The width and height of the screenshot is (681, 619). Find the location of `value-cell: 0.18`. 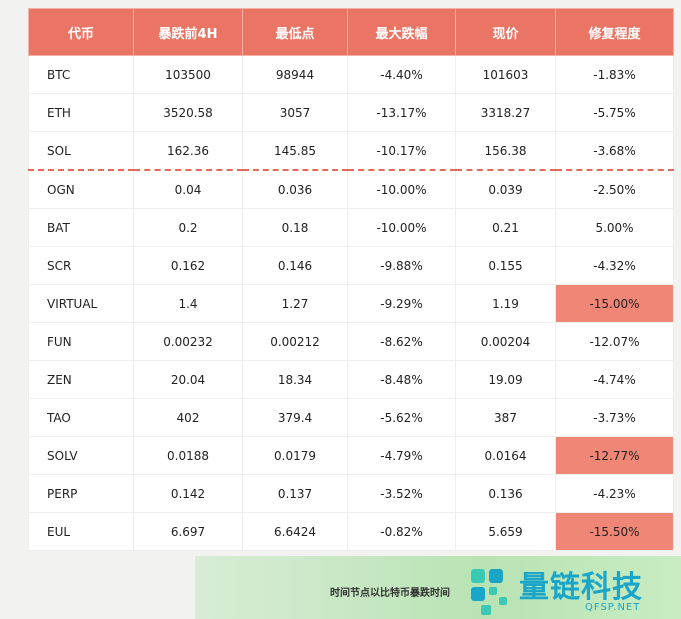

value-cell: 0.18 is located at coordinates (295, 227).